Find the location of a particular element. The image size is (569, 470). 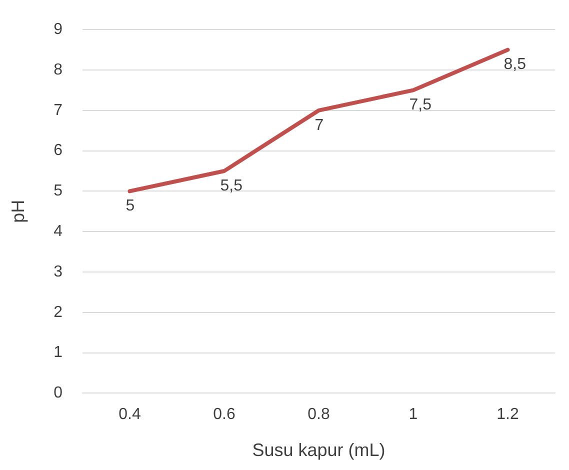

data-label: 5 is located at coordinates (130, 206).